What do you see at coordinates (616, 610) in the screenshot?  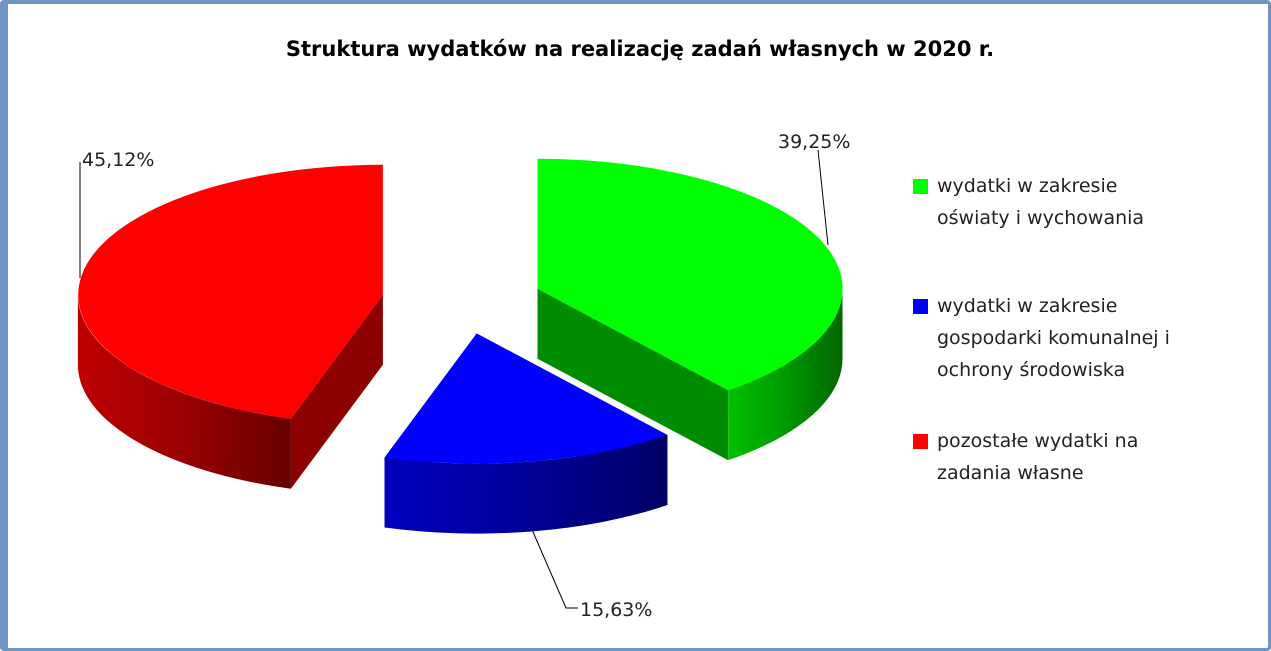 I see `data-label: 15,63%` at bounding box center [616, 610].